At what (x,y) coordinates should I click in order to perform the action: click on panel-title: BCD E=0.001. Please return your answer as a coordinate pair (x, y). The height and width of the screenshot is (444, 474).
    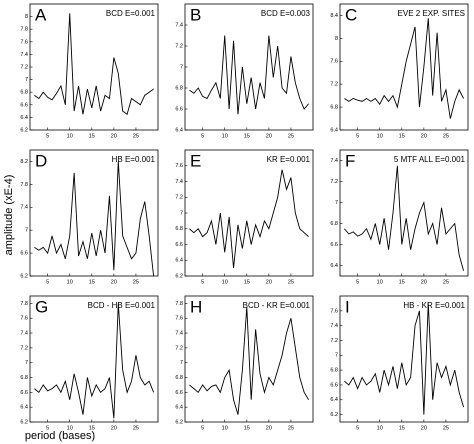
    Looking at the image, I should click on (131, 13).